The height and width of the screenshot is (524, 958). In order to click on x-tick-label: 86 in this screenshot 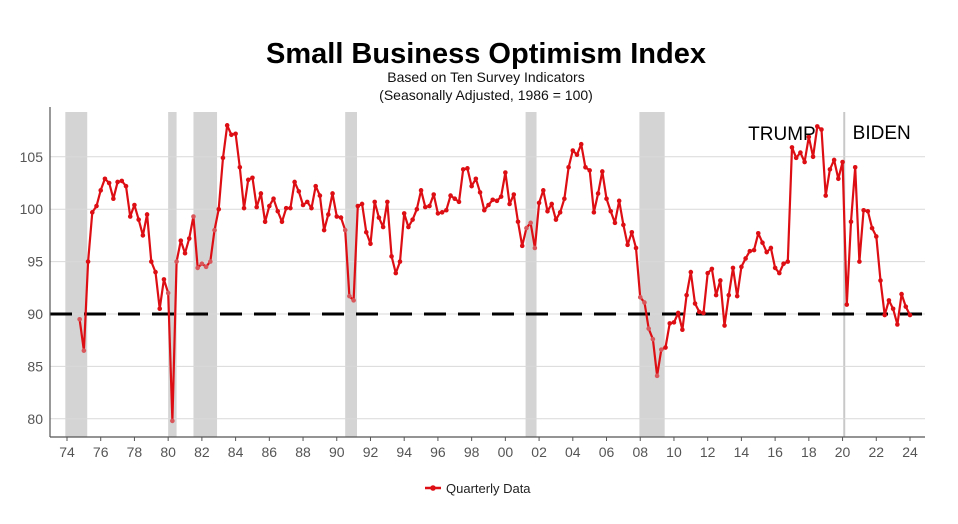, I will do `click(270, 452)`.